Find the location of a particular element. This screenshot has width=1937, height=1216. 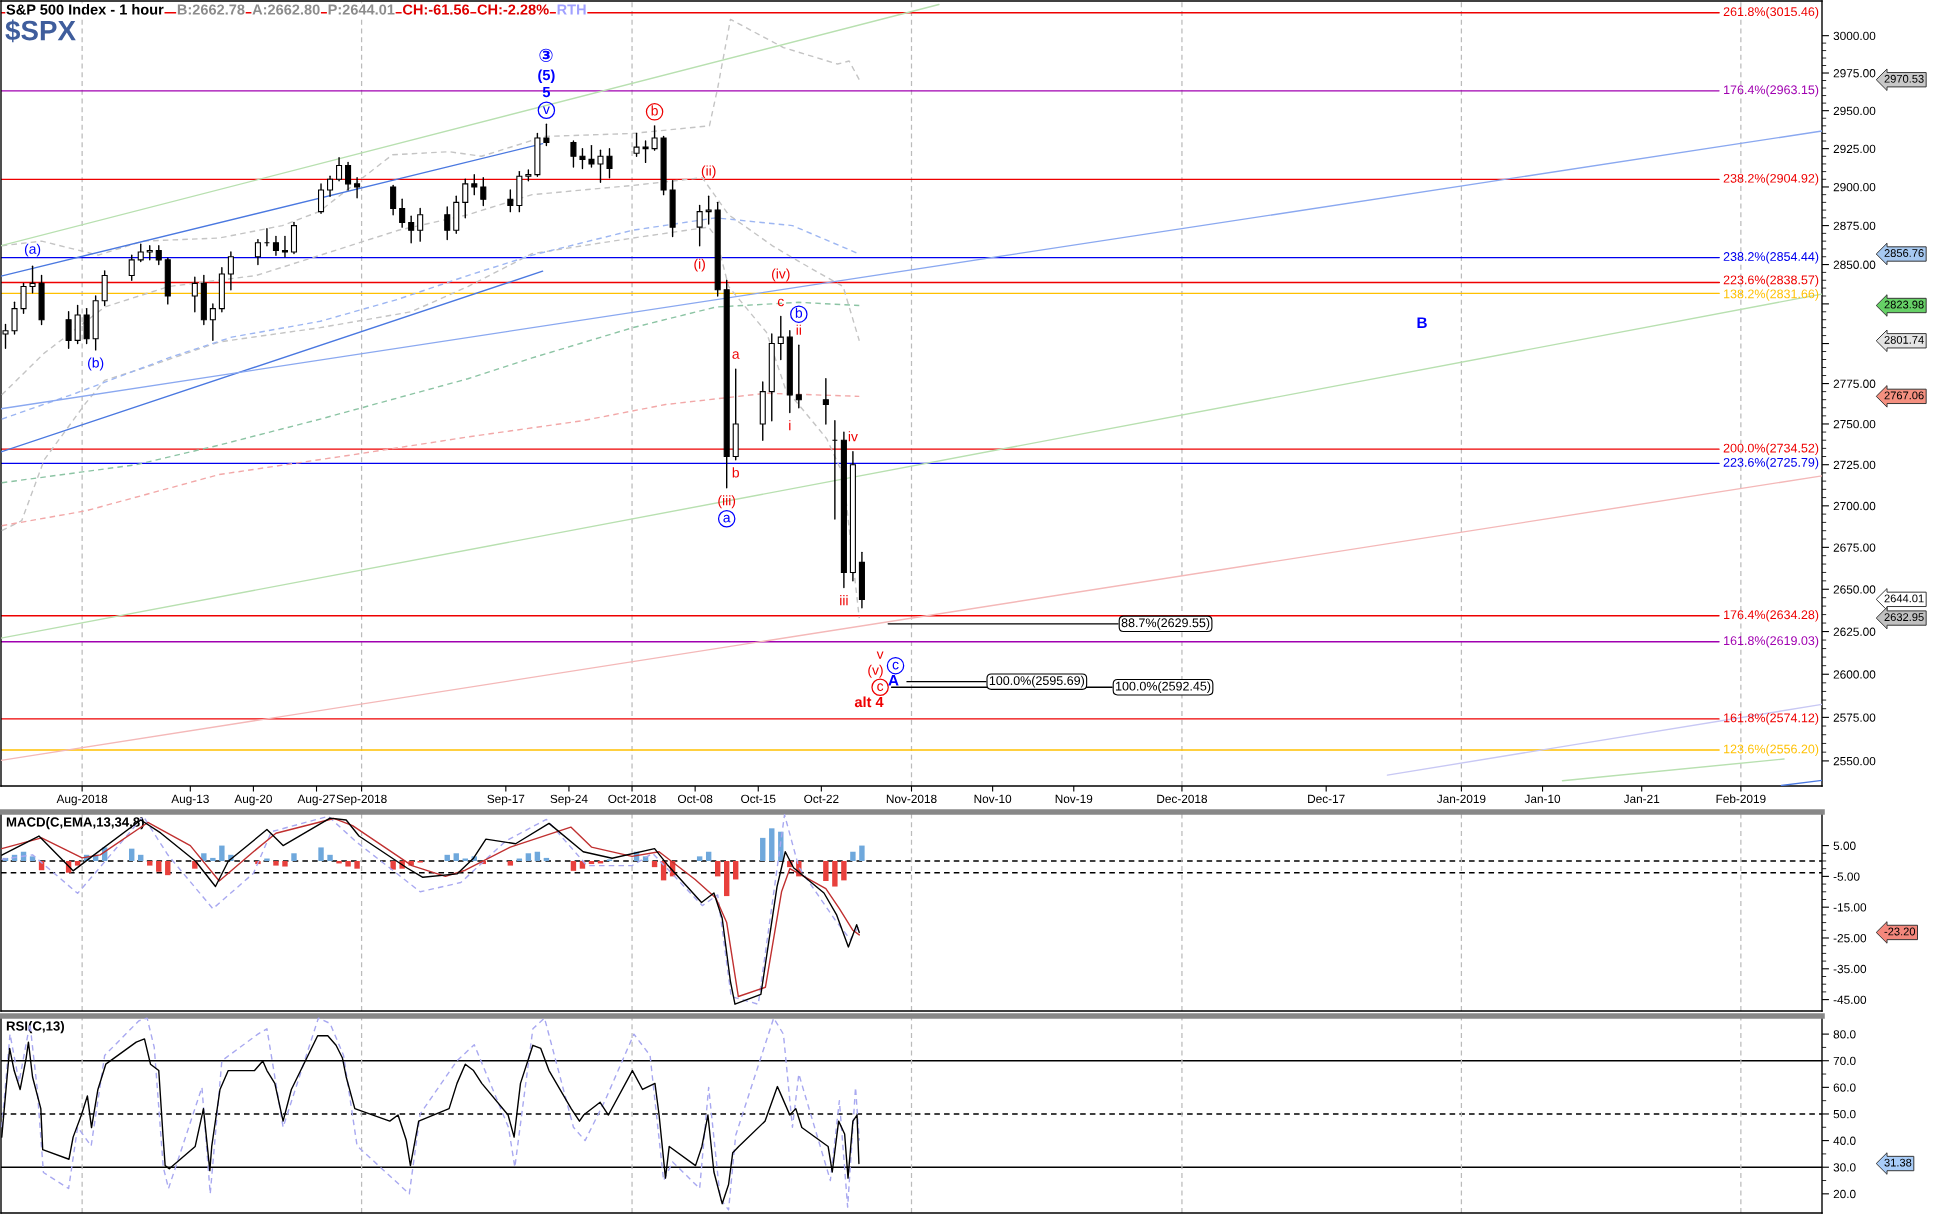

series-label: 88.7%(2629.55) is located at coordinates (1165, 623).